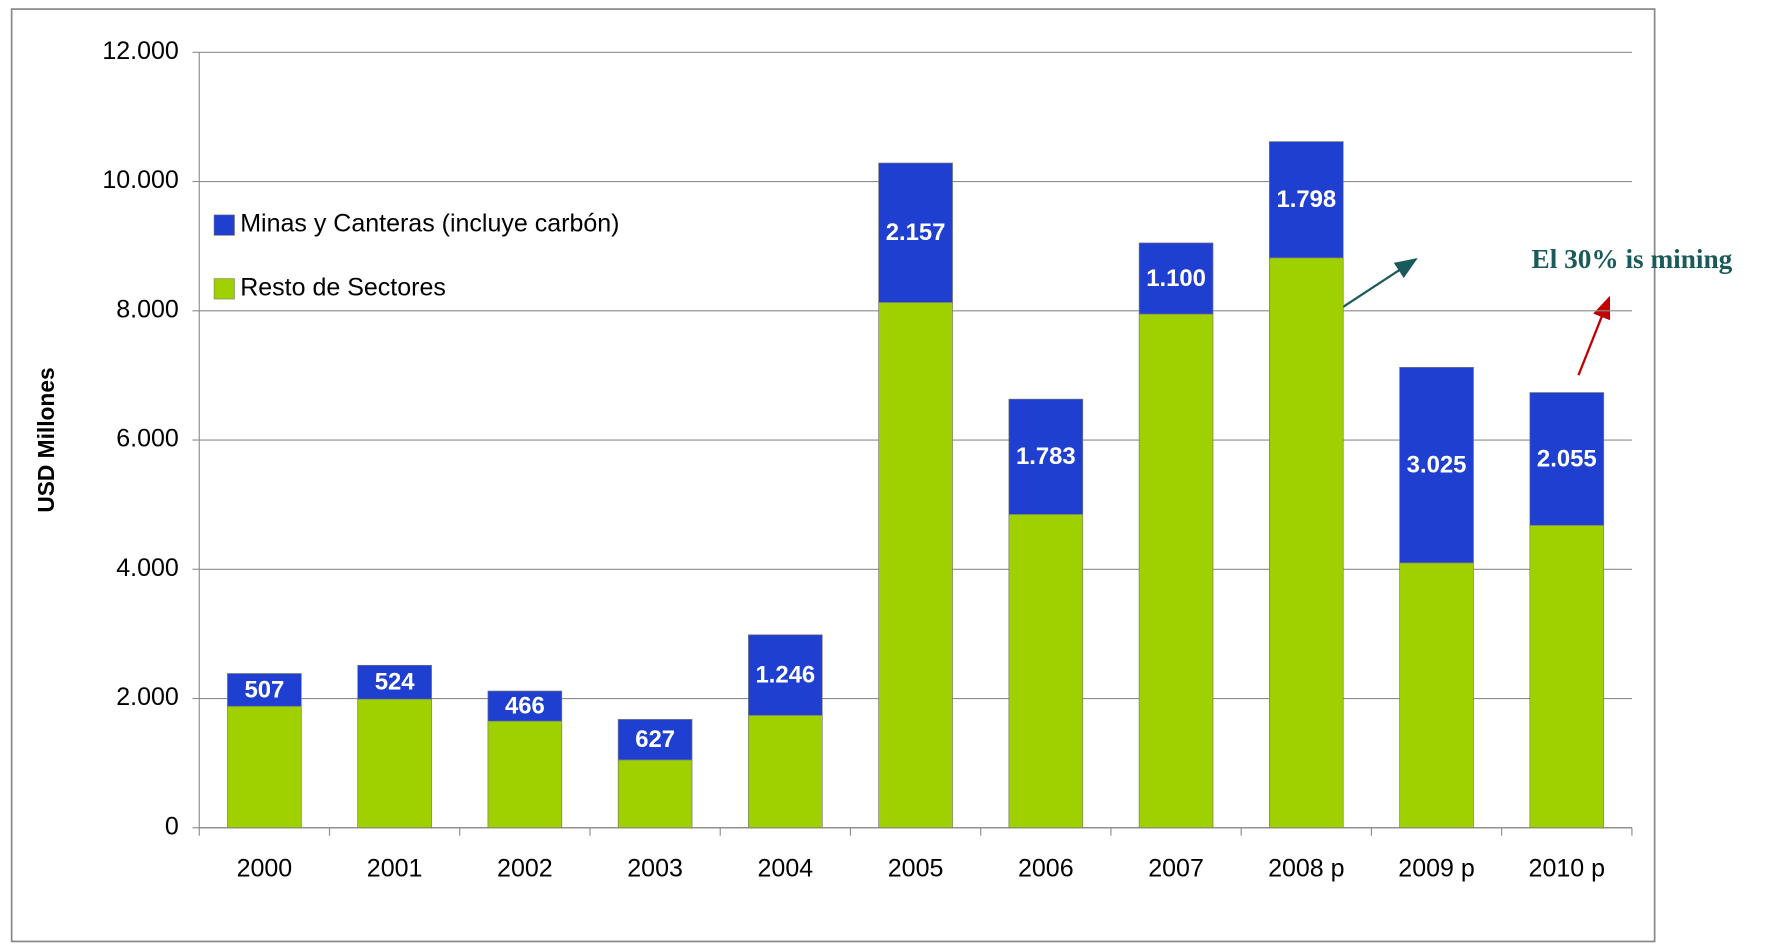 The image size is (1780, 951). I want to click on data-label: 1.100, so click(1176, 278).